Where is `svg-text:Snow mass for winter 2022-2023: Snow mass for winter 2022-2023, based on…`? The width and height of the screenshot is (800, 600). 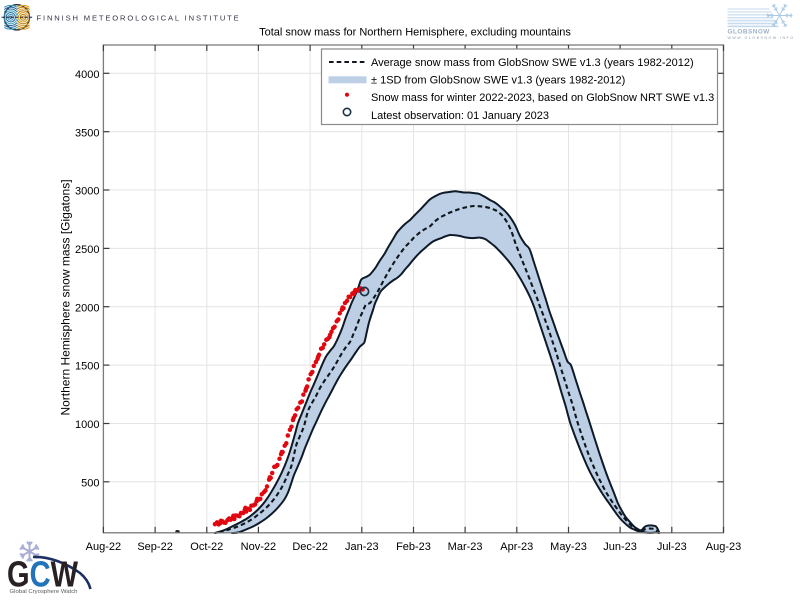 svg-text:Snow mass for winter 2022-2023: Snow mass for winter 2022-2023, based on… is located at coordinates (542, 98).